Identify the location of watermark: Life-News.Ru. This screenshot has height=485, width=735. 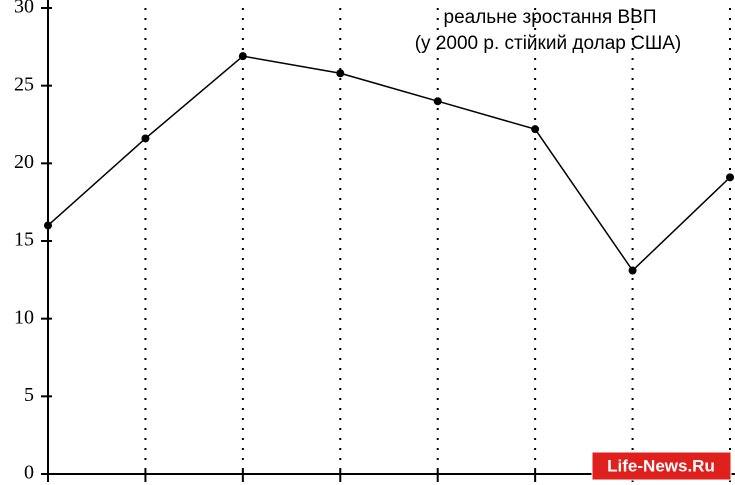
(661, 465).